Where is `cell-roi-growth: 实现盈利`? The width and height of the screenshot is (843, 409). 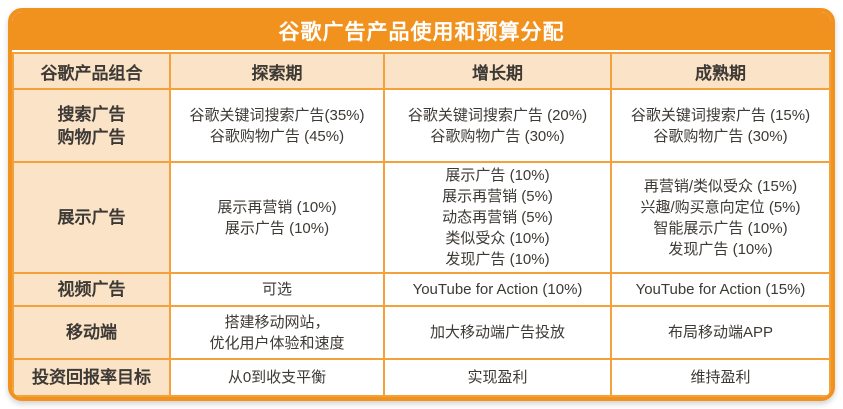
cell-roi-growth: 实现盈利 is located at coordinates (497, 377).